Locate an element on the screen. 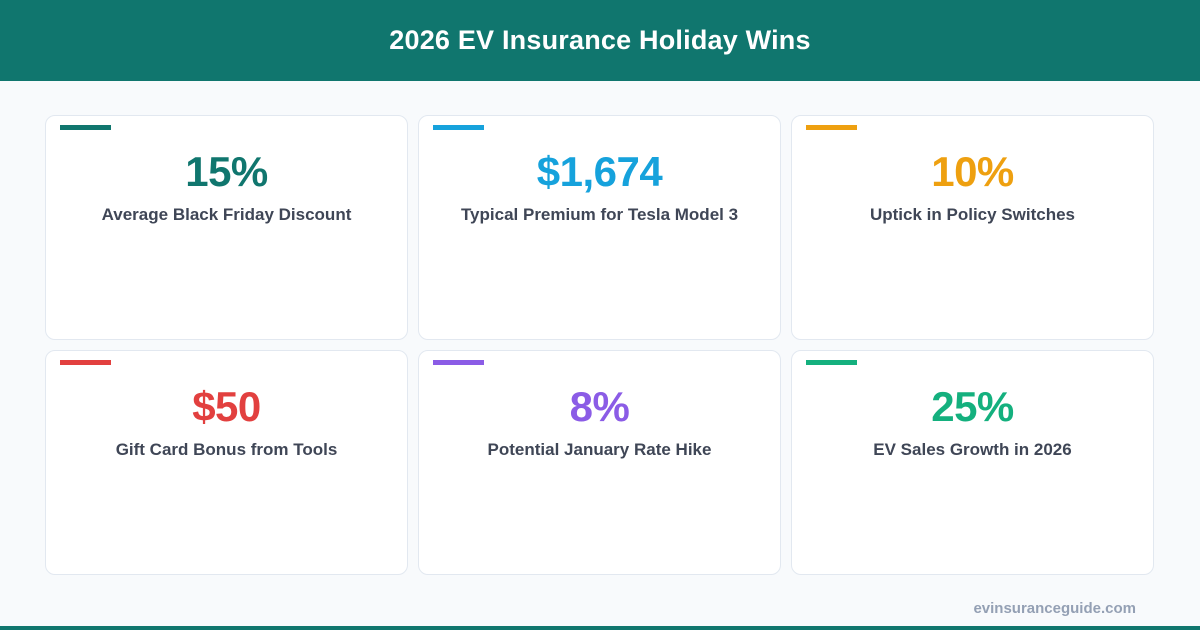 The width and height of the screenshot is (1200, 630). stat-value: 25% is located at coordinates (972, 406).